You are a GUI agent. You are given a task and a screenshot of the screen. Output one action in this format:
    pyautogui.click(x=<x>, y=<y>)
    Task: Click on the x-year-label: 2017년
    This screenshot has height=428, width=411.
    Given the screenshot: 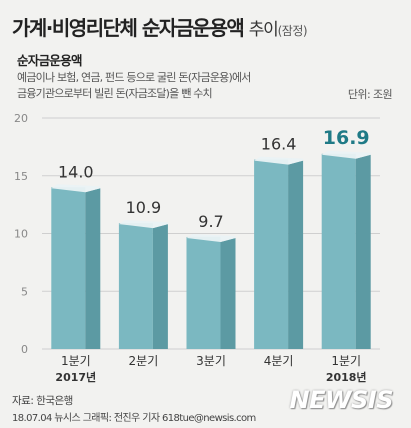 What is the action you would take?
    pyautogui.click(x=75, y=377)
    